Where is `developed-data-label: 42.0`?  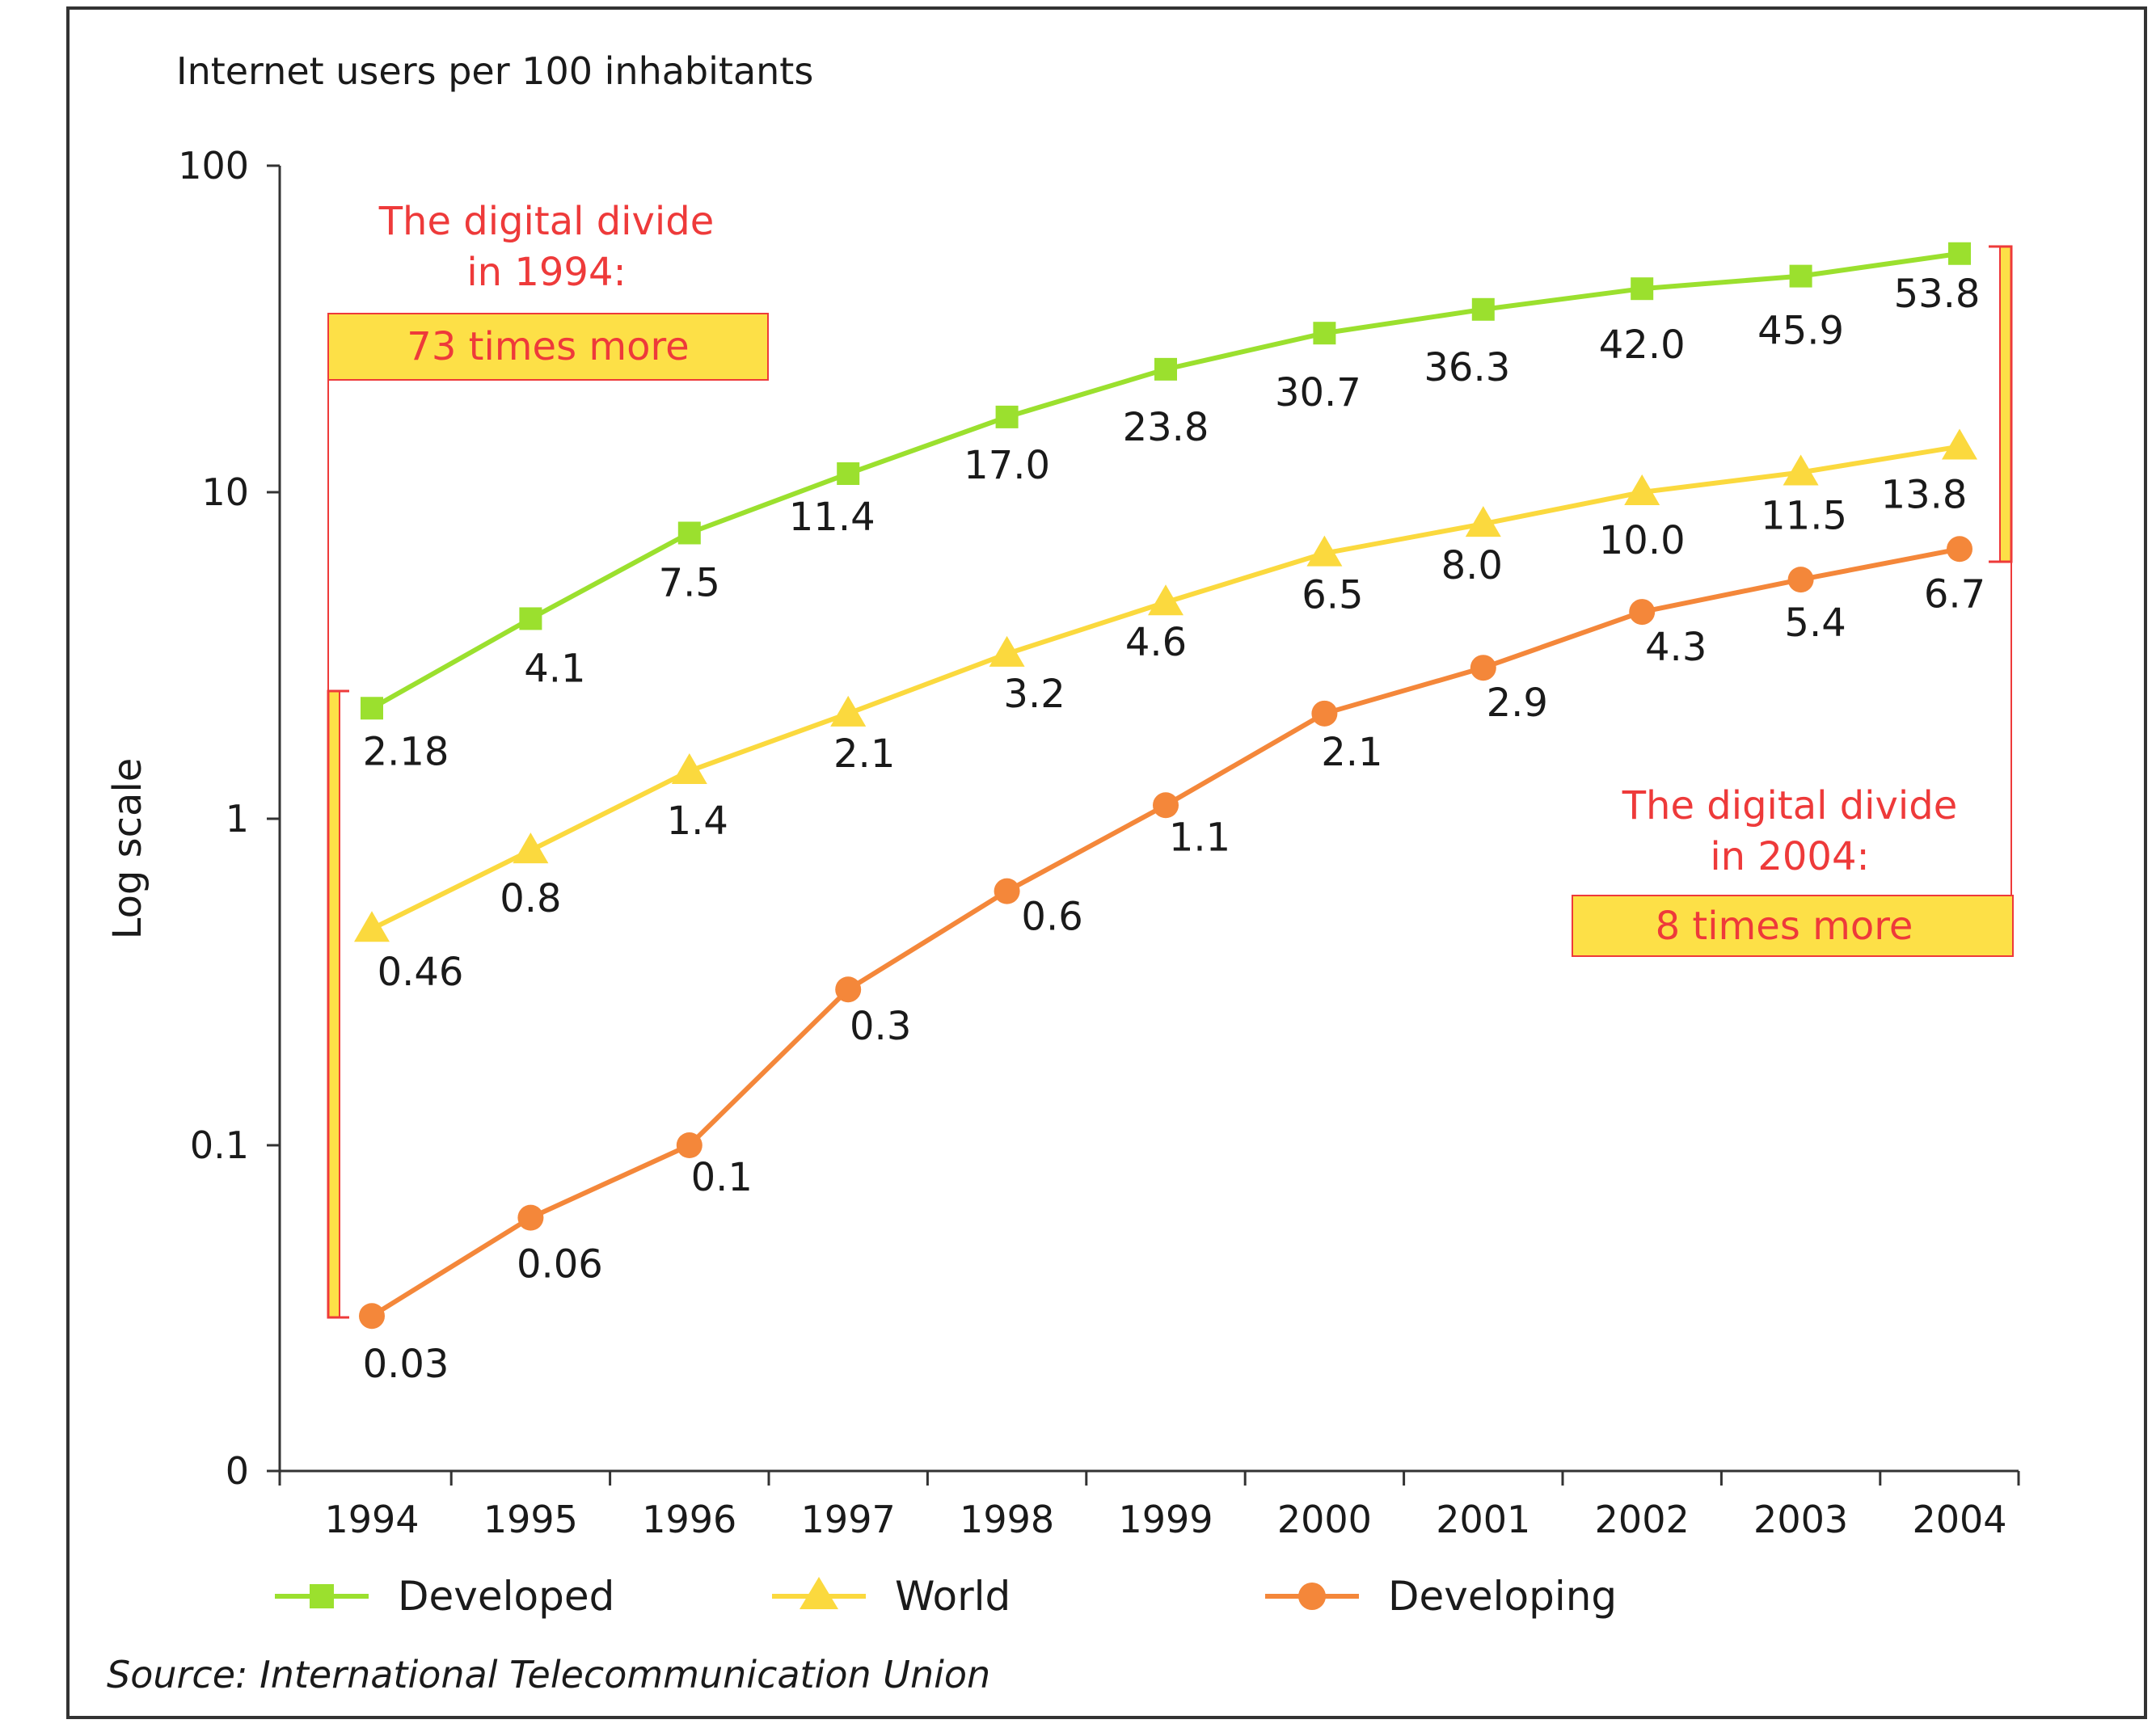
developed-data-label: 42.0 is located at coordinates (1643, 345).